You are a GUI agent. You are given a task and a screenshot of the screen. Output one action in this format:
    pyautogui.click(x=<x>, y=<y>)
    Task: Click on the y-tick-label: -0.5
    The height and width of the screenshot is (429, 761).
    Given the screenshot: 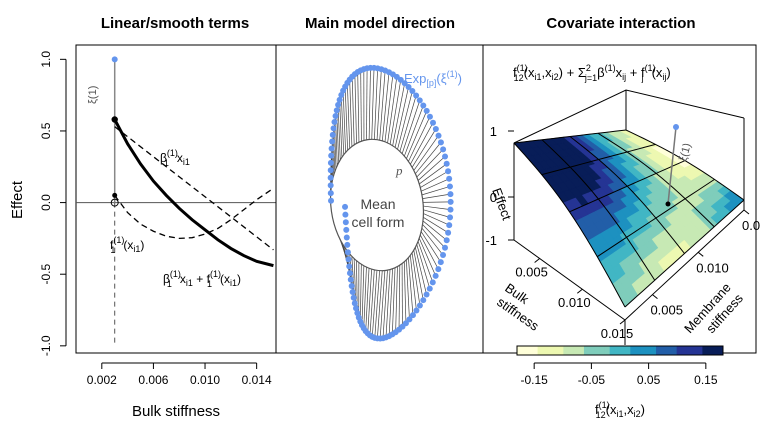 What is the action you would take?
    pyautogui.click(x=46, y=274)
    